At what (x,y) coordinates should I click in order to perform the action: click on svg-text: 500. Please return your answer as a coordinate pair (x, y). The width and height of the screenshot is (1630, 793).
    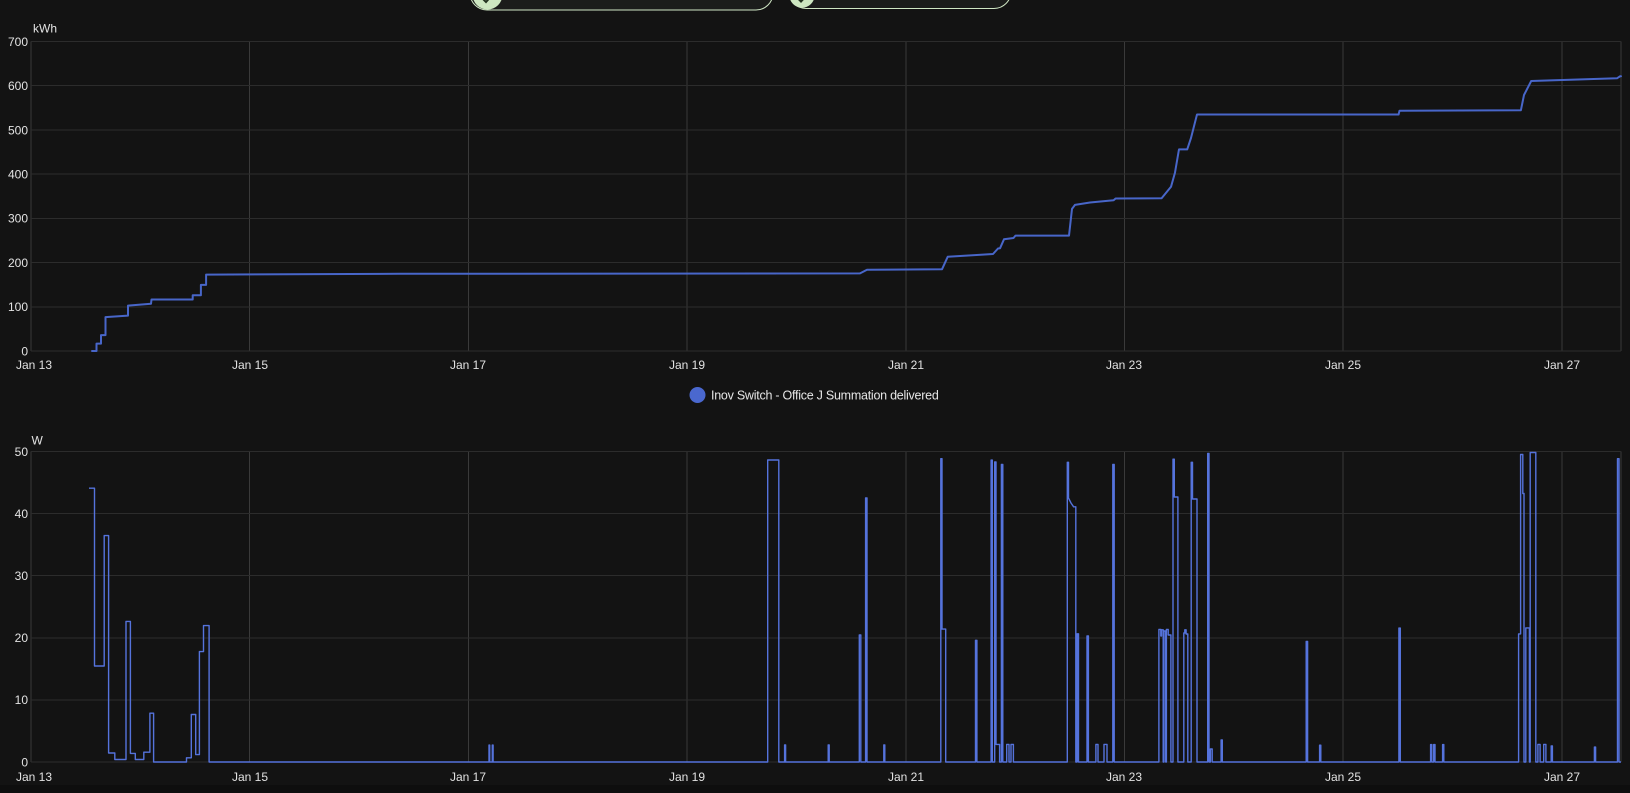
    Looking at the image, I should click on (18, 130).